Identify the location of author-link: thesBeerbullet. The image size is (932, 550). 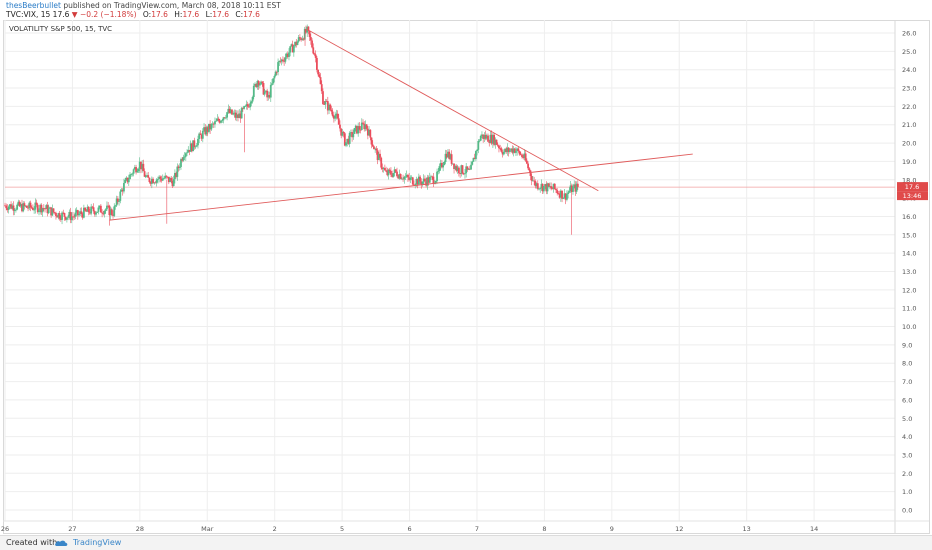
(33, 5).